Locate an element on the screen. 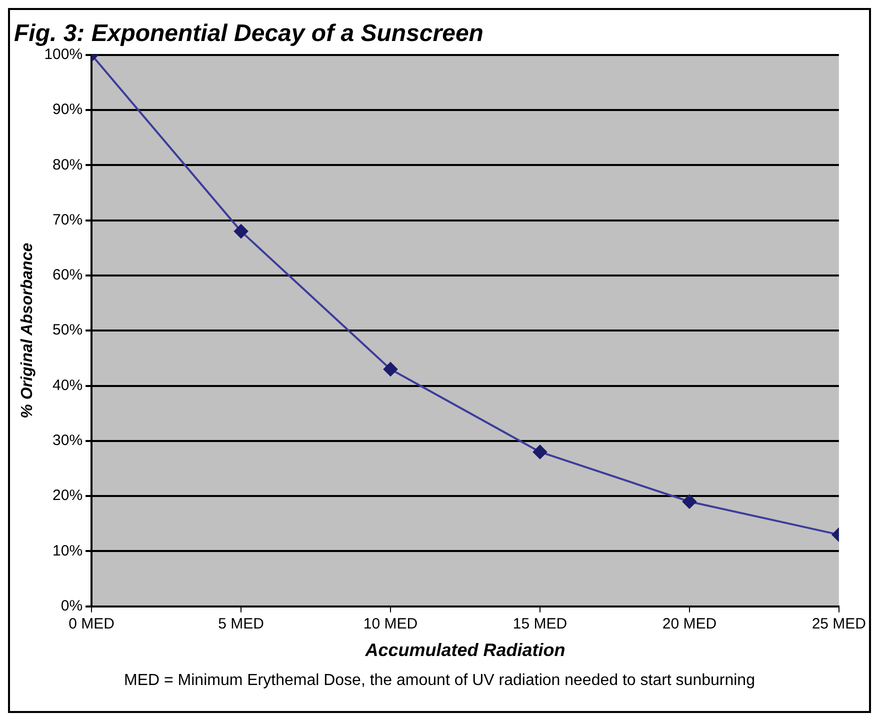  y-tick-label: 40% is located at coordinates (67, 385).